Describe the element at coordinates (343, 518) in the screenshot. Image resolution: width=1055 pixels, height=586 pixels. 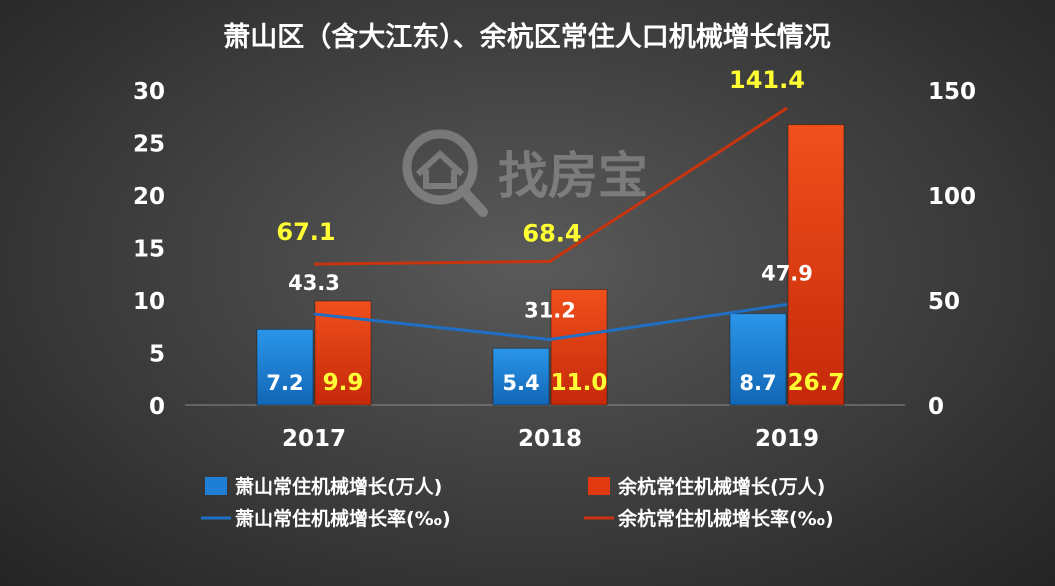
I see `legend-label: 萧山常住机械增长率(‰)` at that location.